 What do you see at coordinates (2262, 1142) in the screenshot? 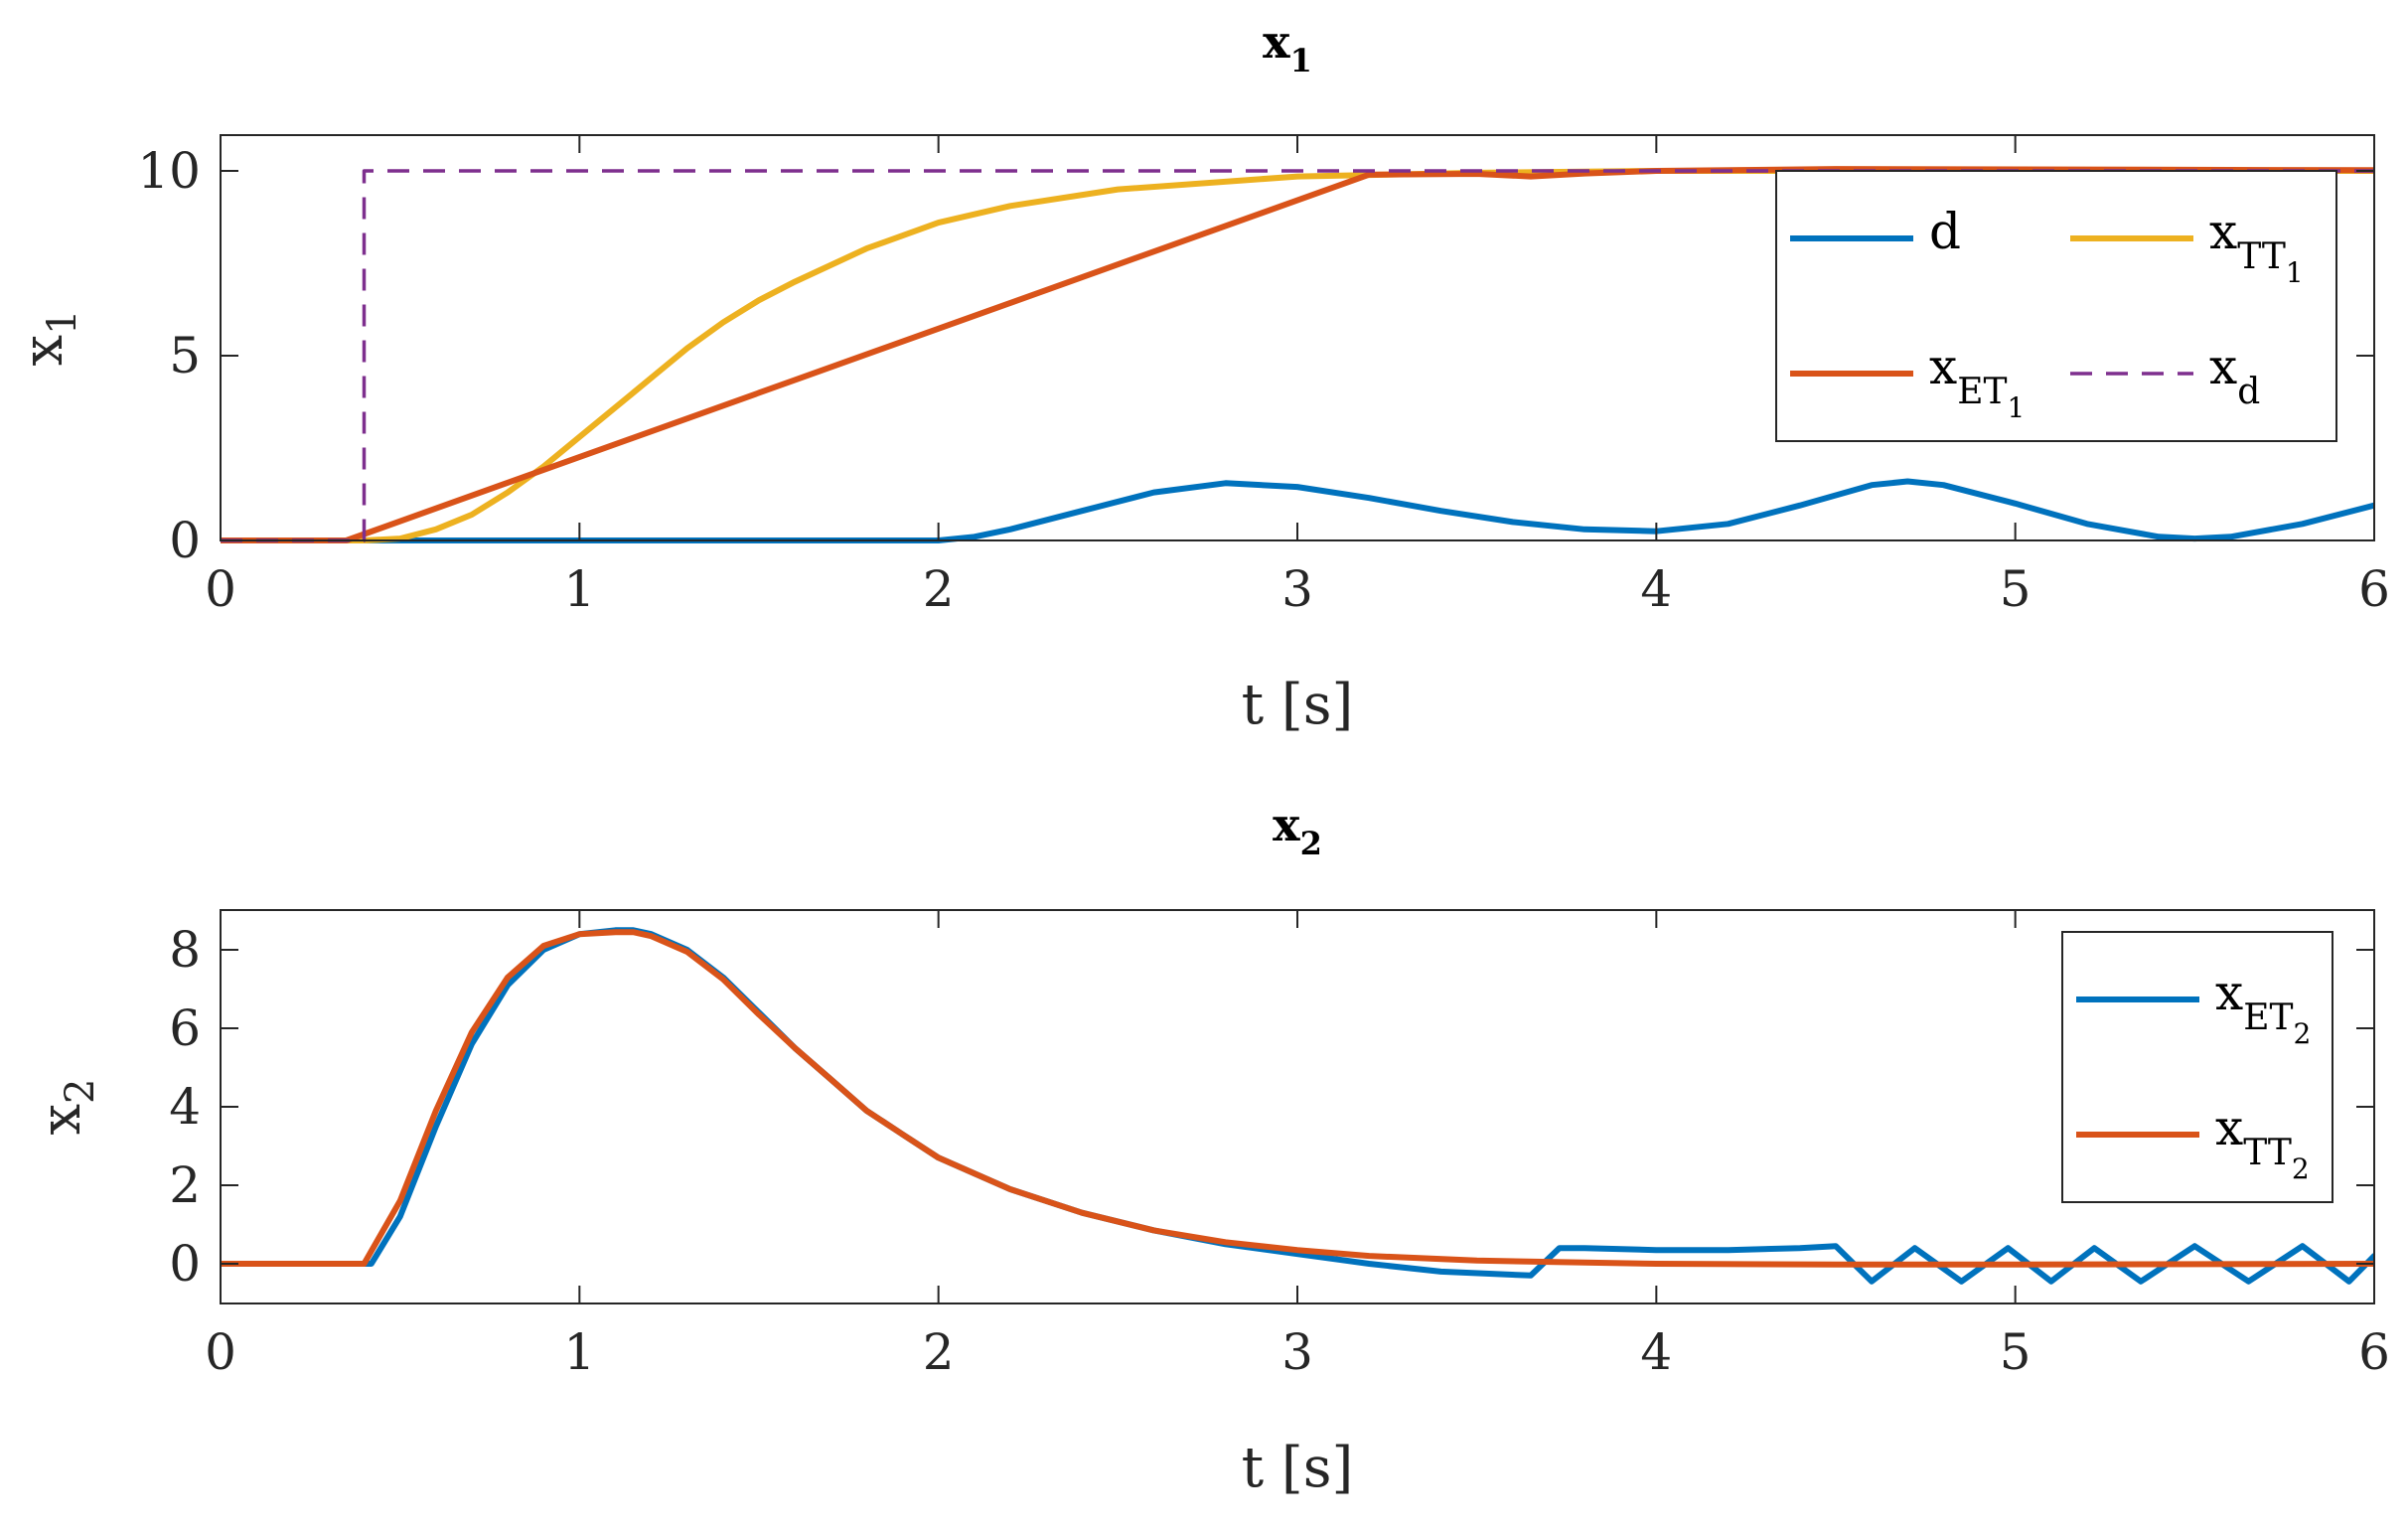
I see `legend-entry-xtt2: xTT2` at bounding box center [2262, 1142].